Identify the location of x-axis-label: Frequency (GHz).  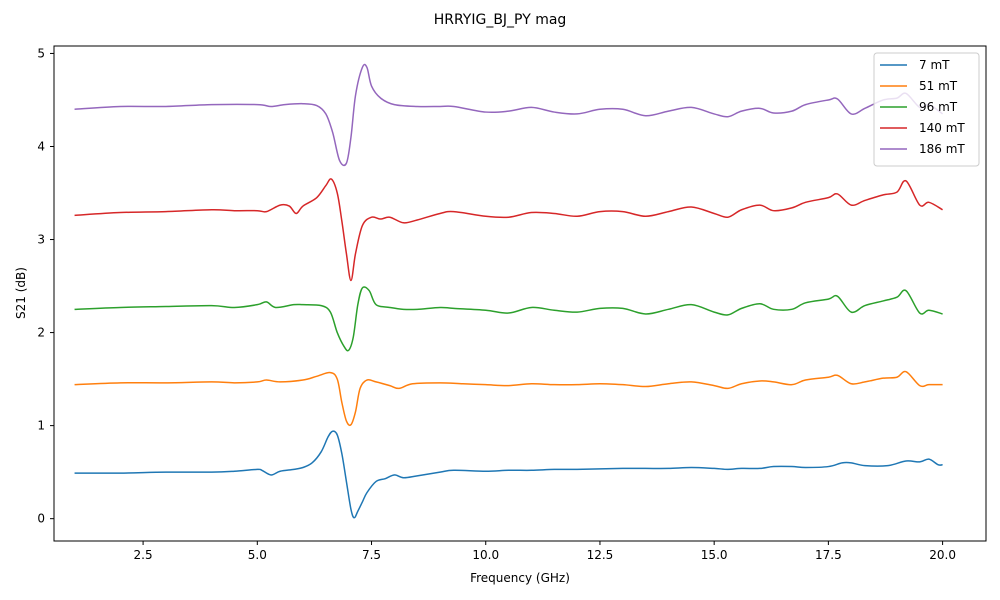
(520, 578).